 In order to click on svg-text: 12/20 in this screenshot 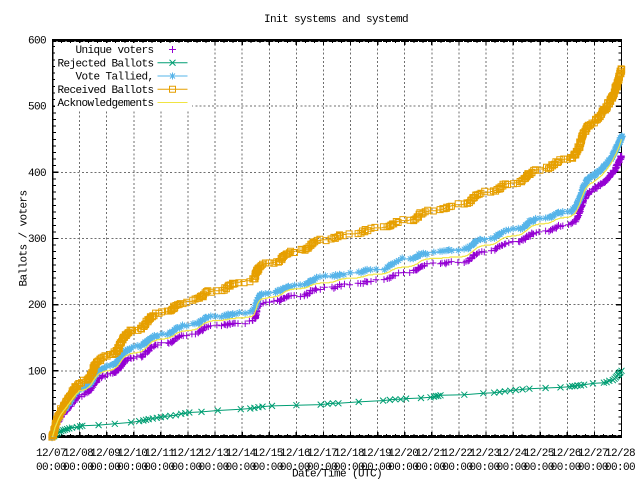, I will do `click(403, 454)`.